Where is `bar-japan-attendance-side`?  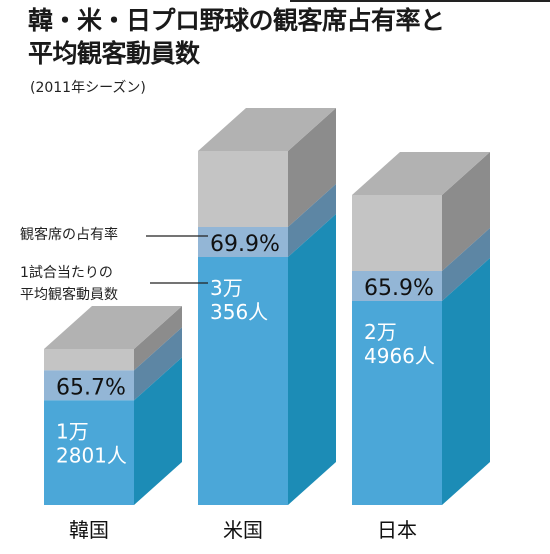
bar-japan-attendance-side is located at coordinates (466, 381).